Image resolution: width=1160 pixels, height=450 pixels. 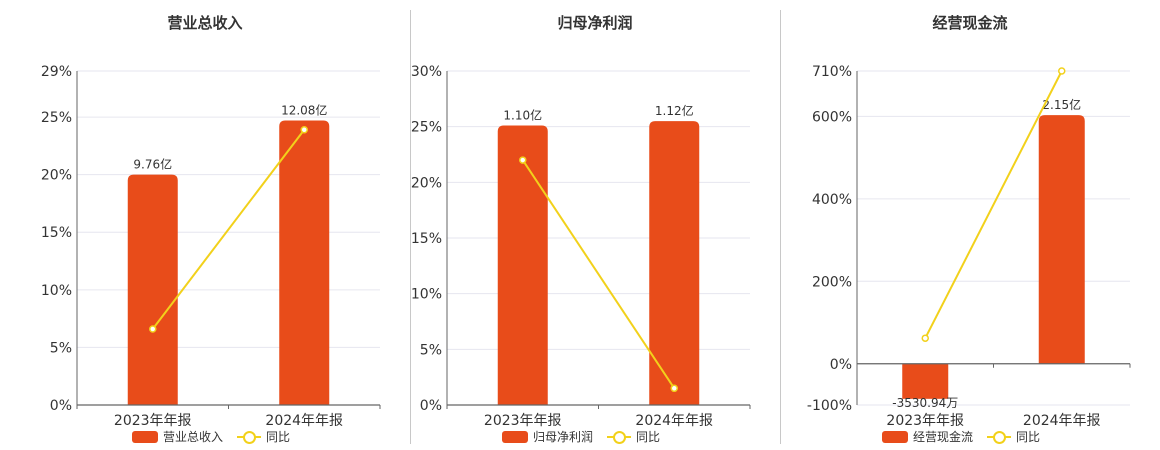 What do you see at coordinates (829, 406) in the screenshot?
I see `y-tick-label: -100%` at bounding box center [829, 406].